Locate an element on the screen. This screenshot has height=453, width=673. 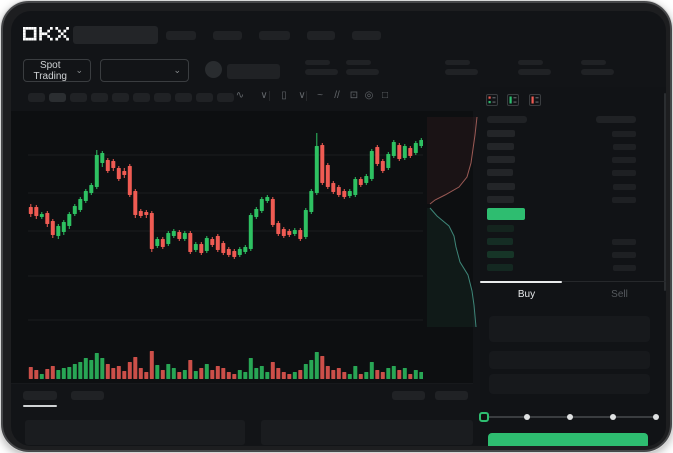
market-type-dropdown: Spot Trading ⌄ is located at coordinates (57, 70).